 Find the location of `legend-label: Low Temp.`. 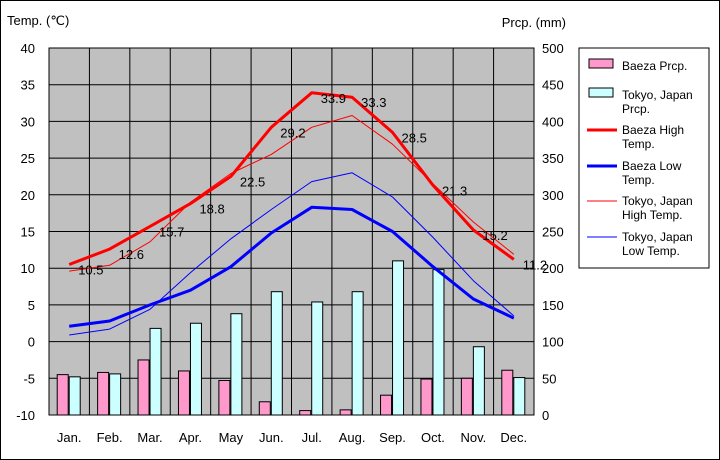

legend-label: Low Temp. is located at coordinates (651, 251).